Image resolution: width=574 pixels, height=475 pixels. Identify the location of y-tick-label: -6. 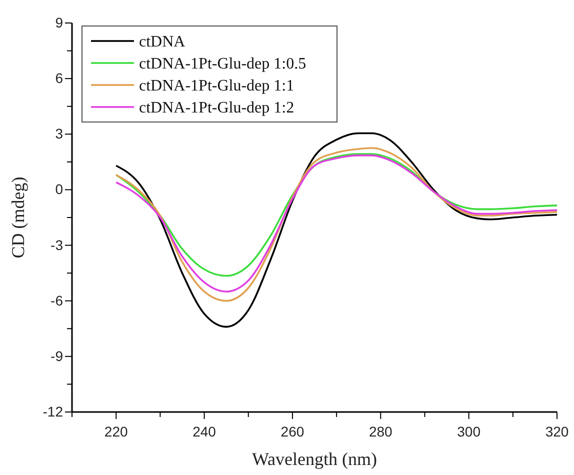
(57, 300).